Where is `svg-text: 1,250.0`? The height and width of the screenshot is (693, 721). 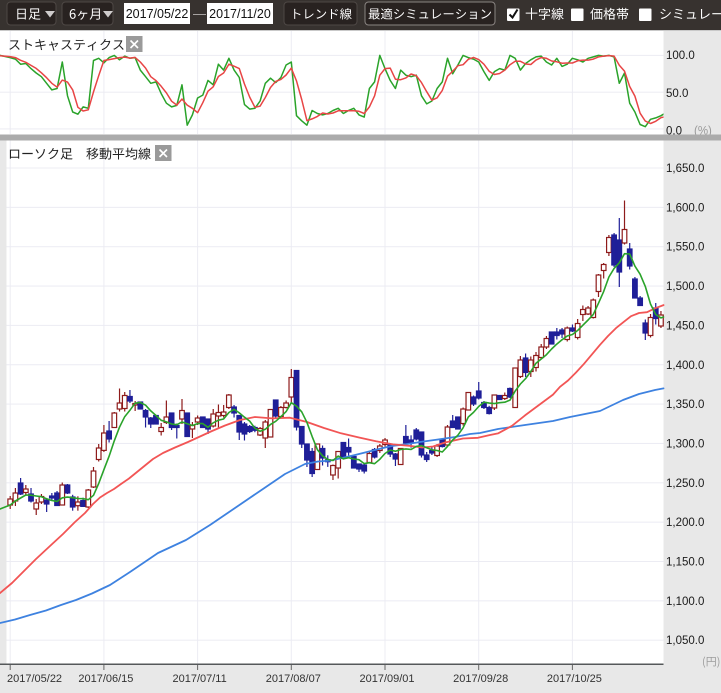
svg-text: 1,250.0 is located at coordinates (685, 484).